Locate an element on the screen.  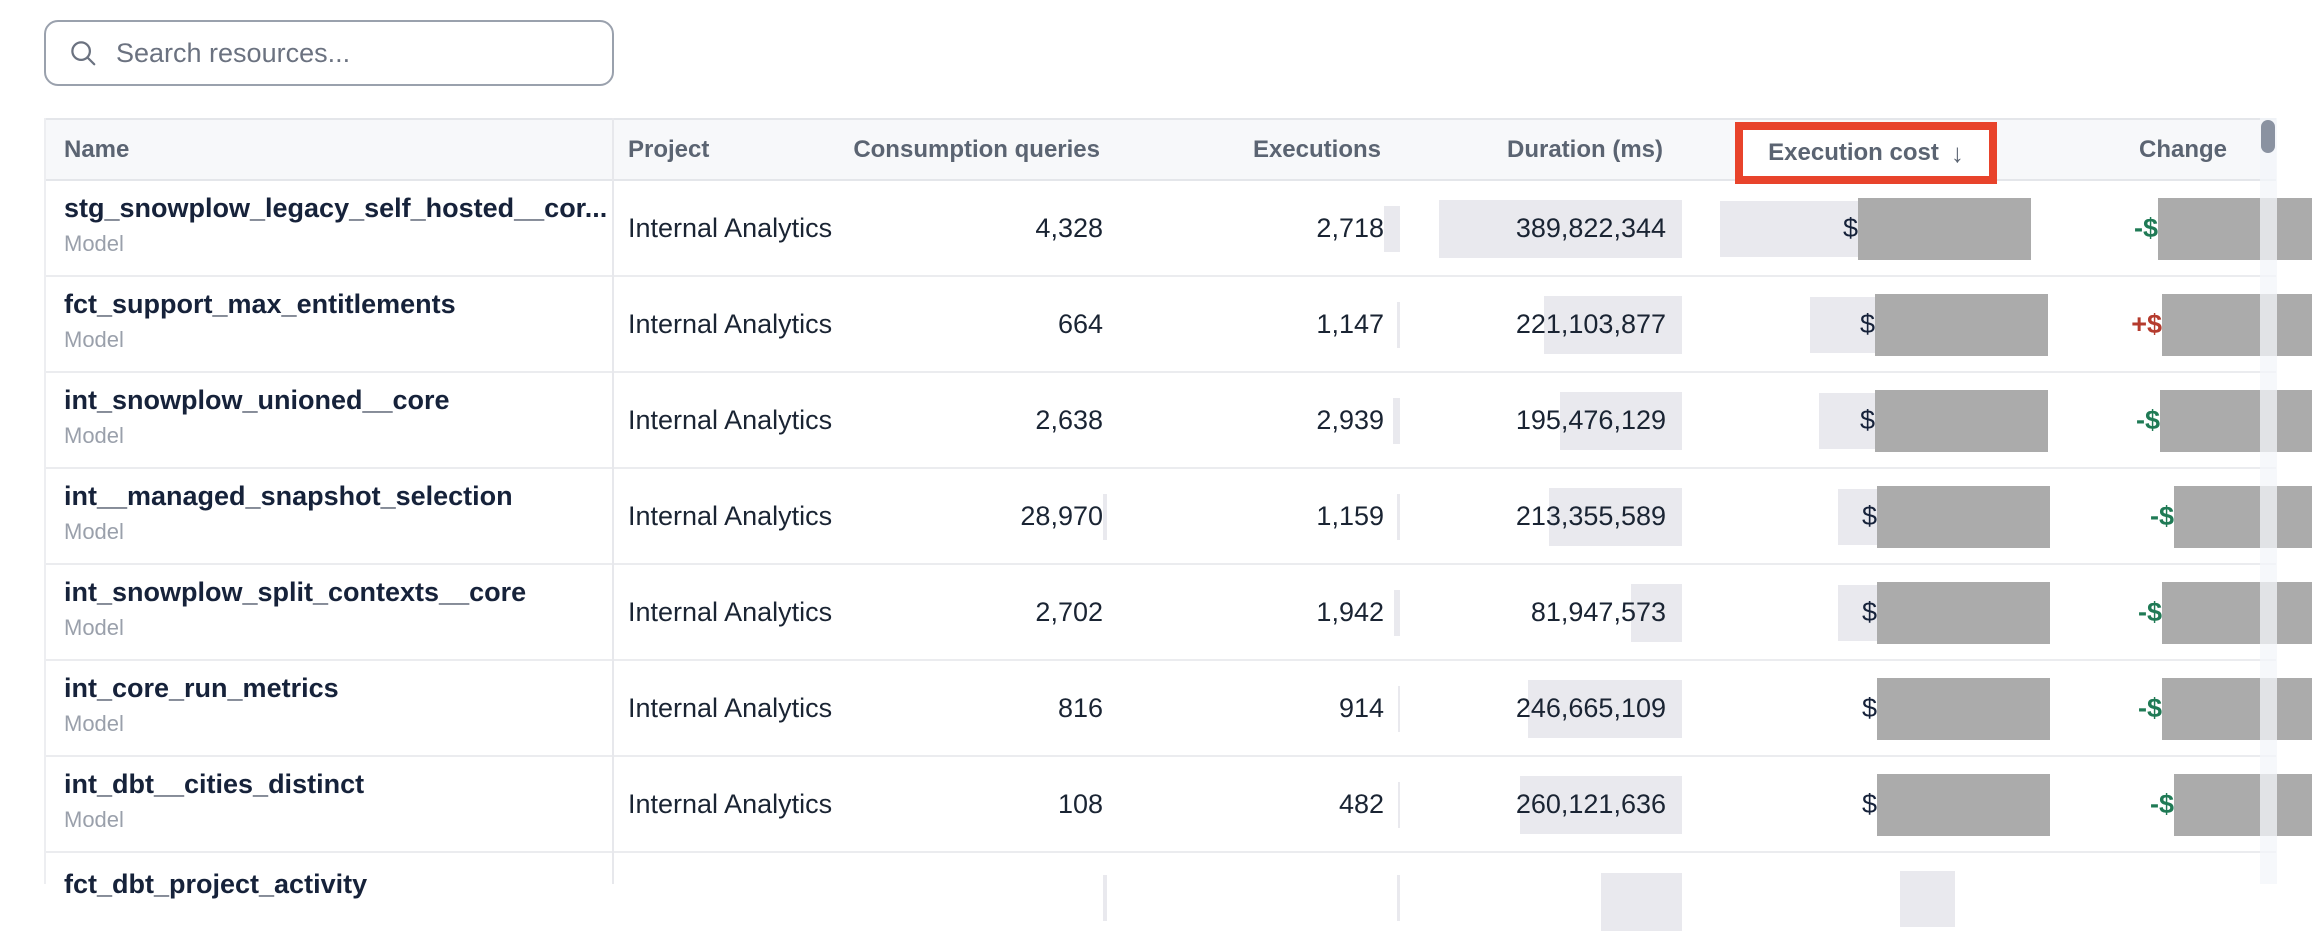
annotation-highlight-box: Execution cost ↓ is located at coordinates (1866, 153).